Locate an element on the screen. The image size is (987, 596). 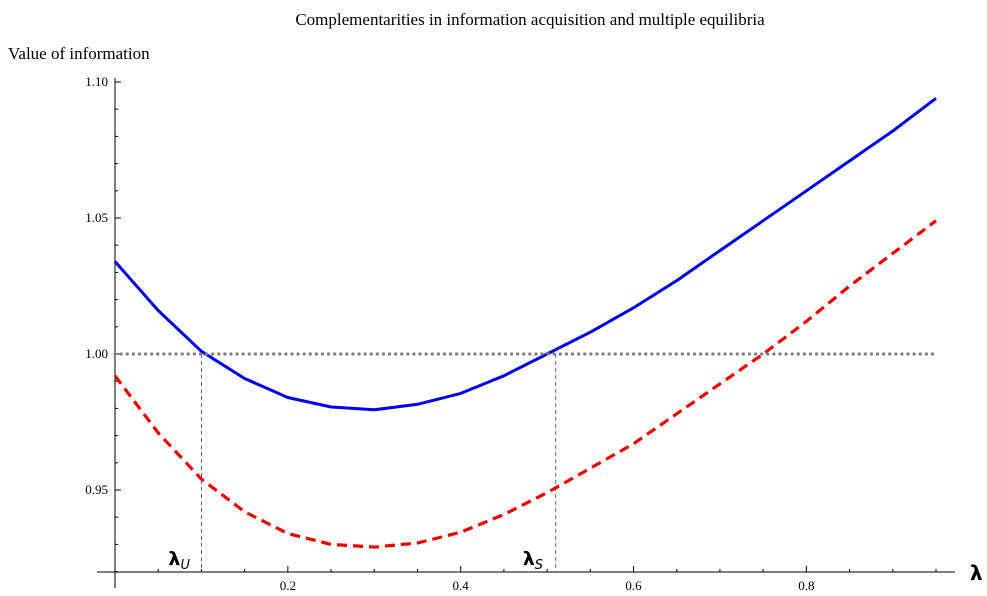
x-tick-label: 0.8 is located at coordinates (806, 585).